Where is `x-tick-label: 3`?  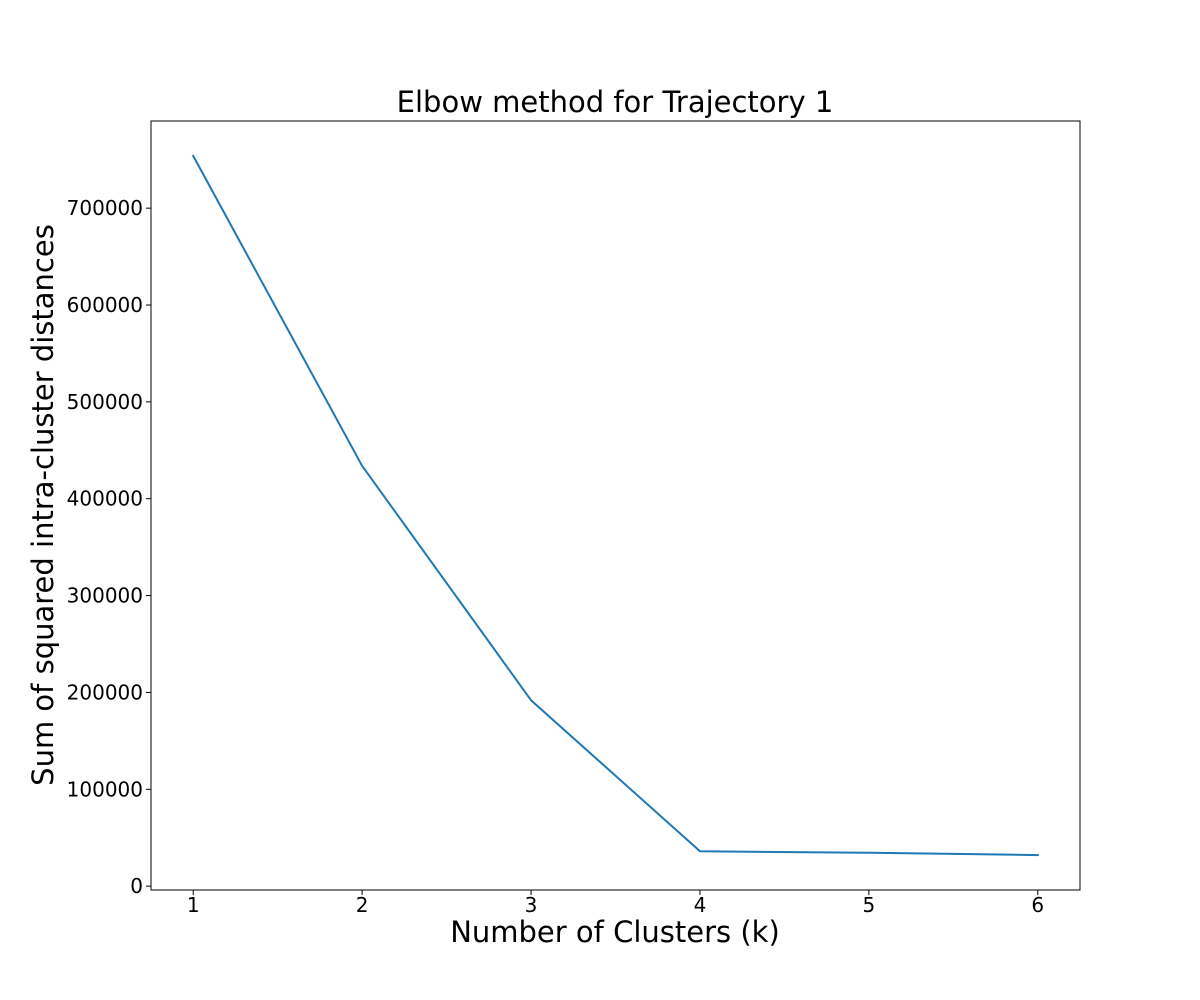 x-tick-label: 3 is located at coordinates (531, 905).